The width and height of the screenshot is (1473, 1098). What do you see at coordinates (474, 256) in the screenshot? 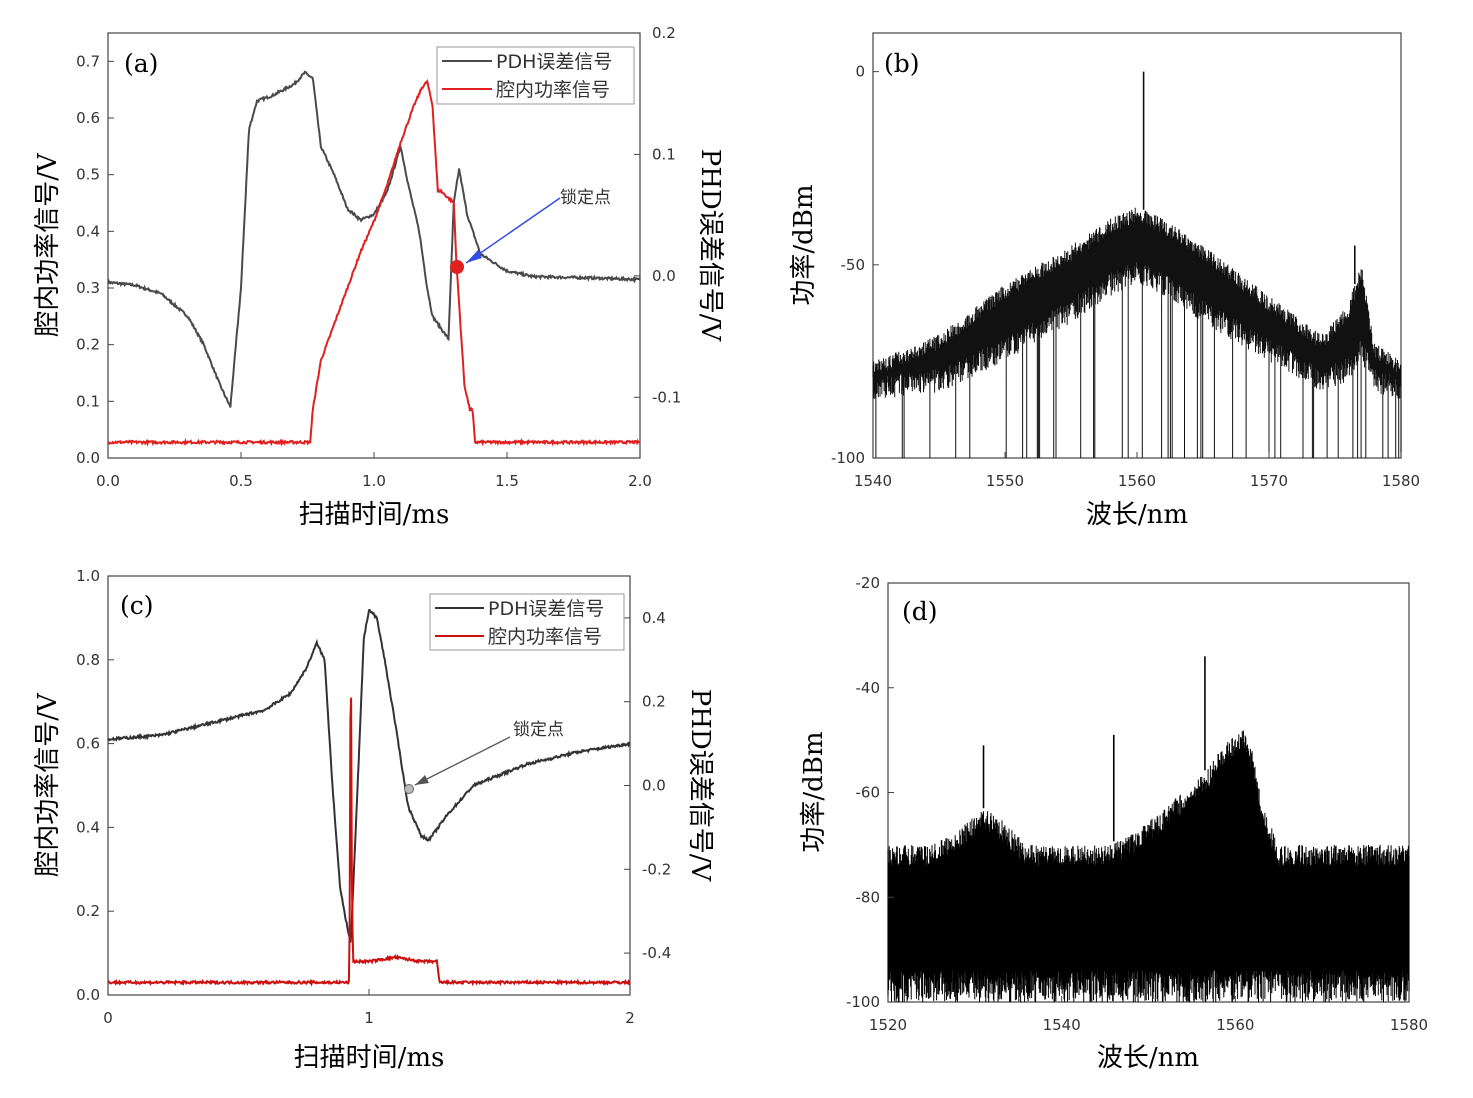
I see `panel-a-annotation-arrowhead` at bounding box center [474, 256].